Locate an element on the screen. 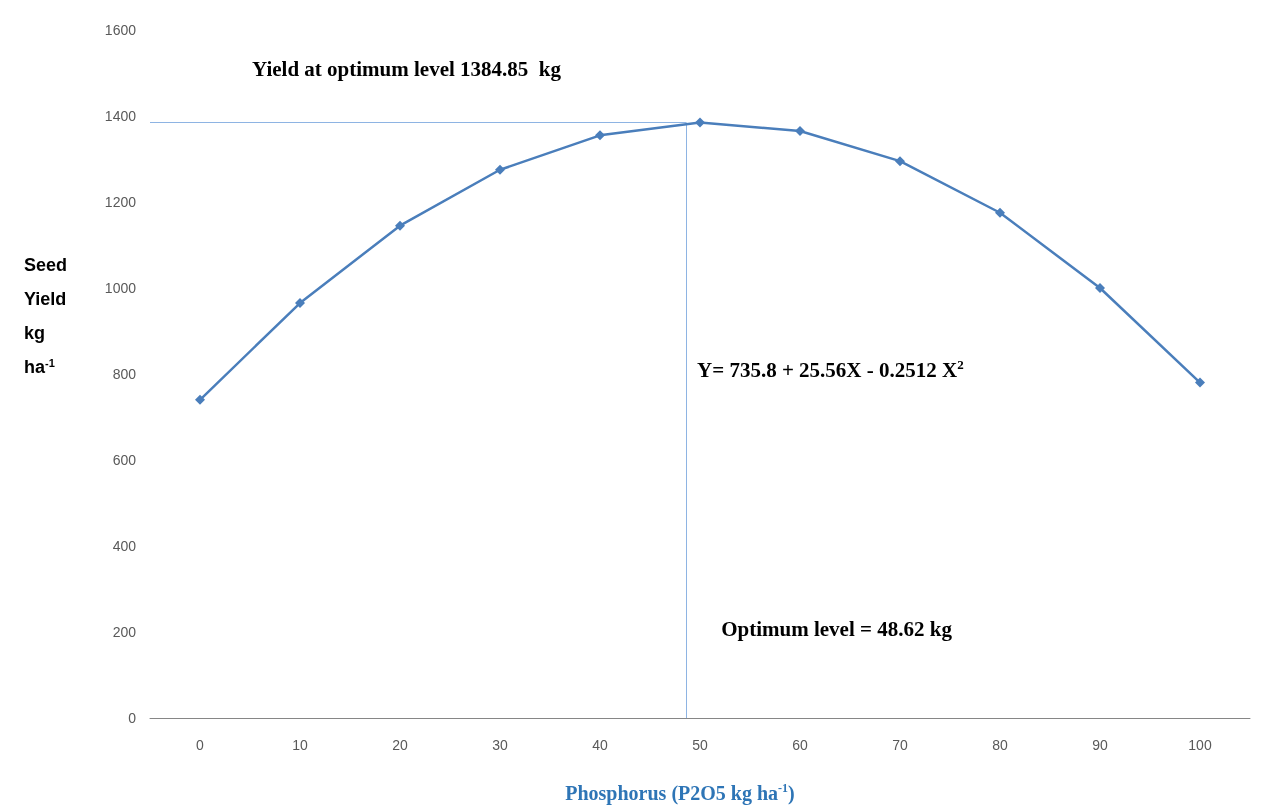 The height and width of the screenshot is (812, 1276). x-tick-label: 30 is located at coordinates (500, 745).